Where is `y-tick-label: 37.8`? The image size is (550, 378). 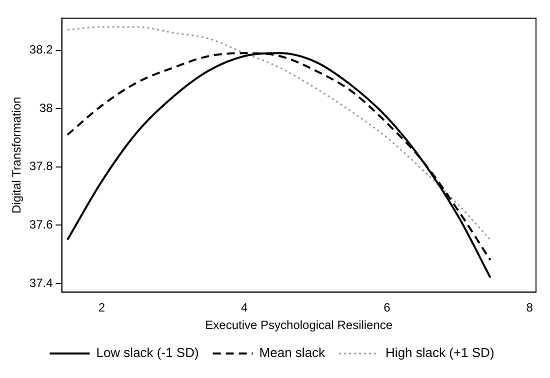 y-tick-label: 37.8 is located at coordinates (41, 166).